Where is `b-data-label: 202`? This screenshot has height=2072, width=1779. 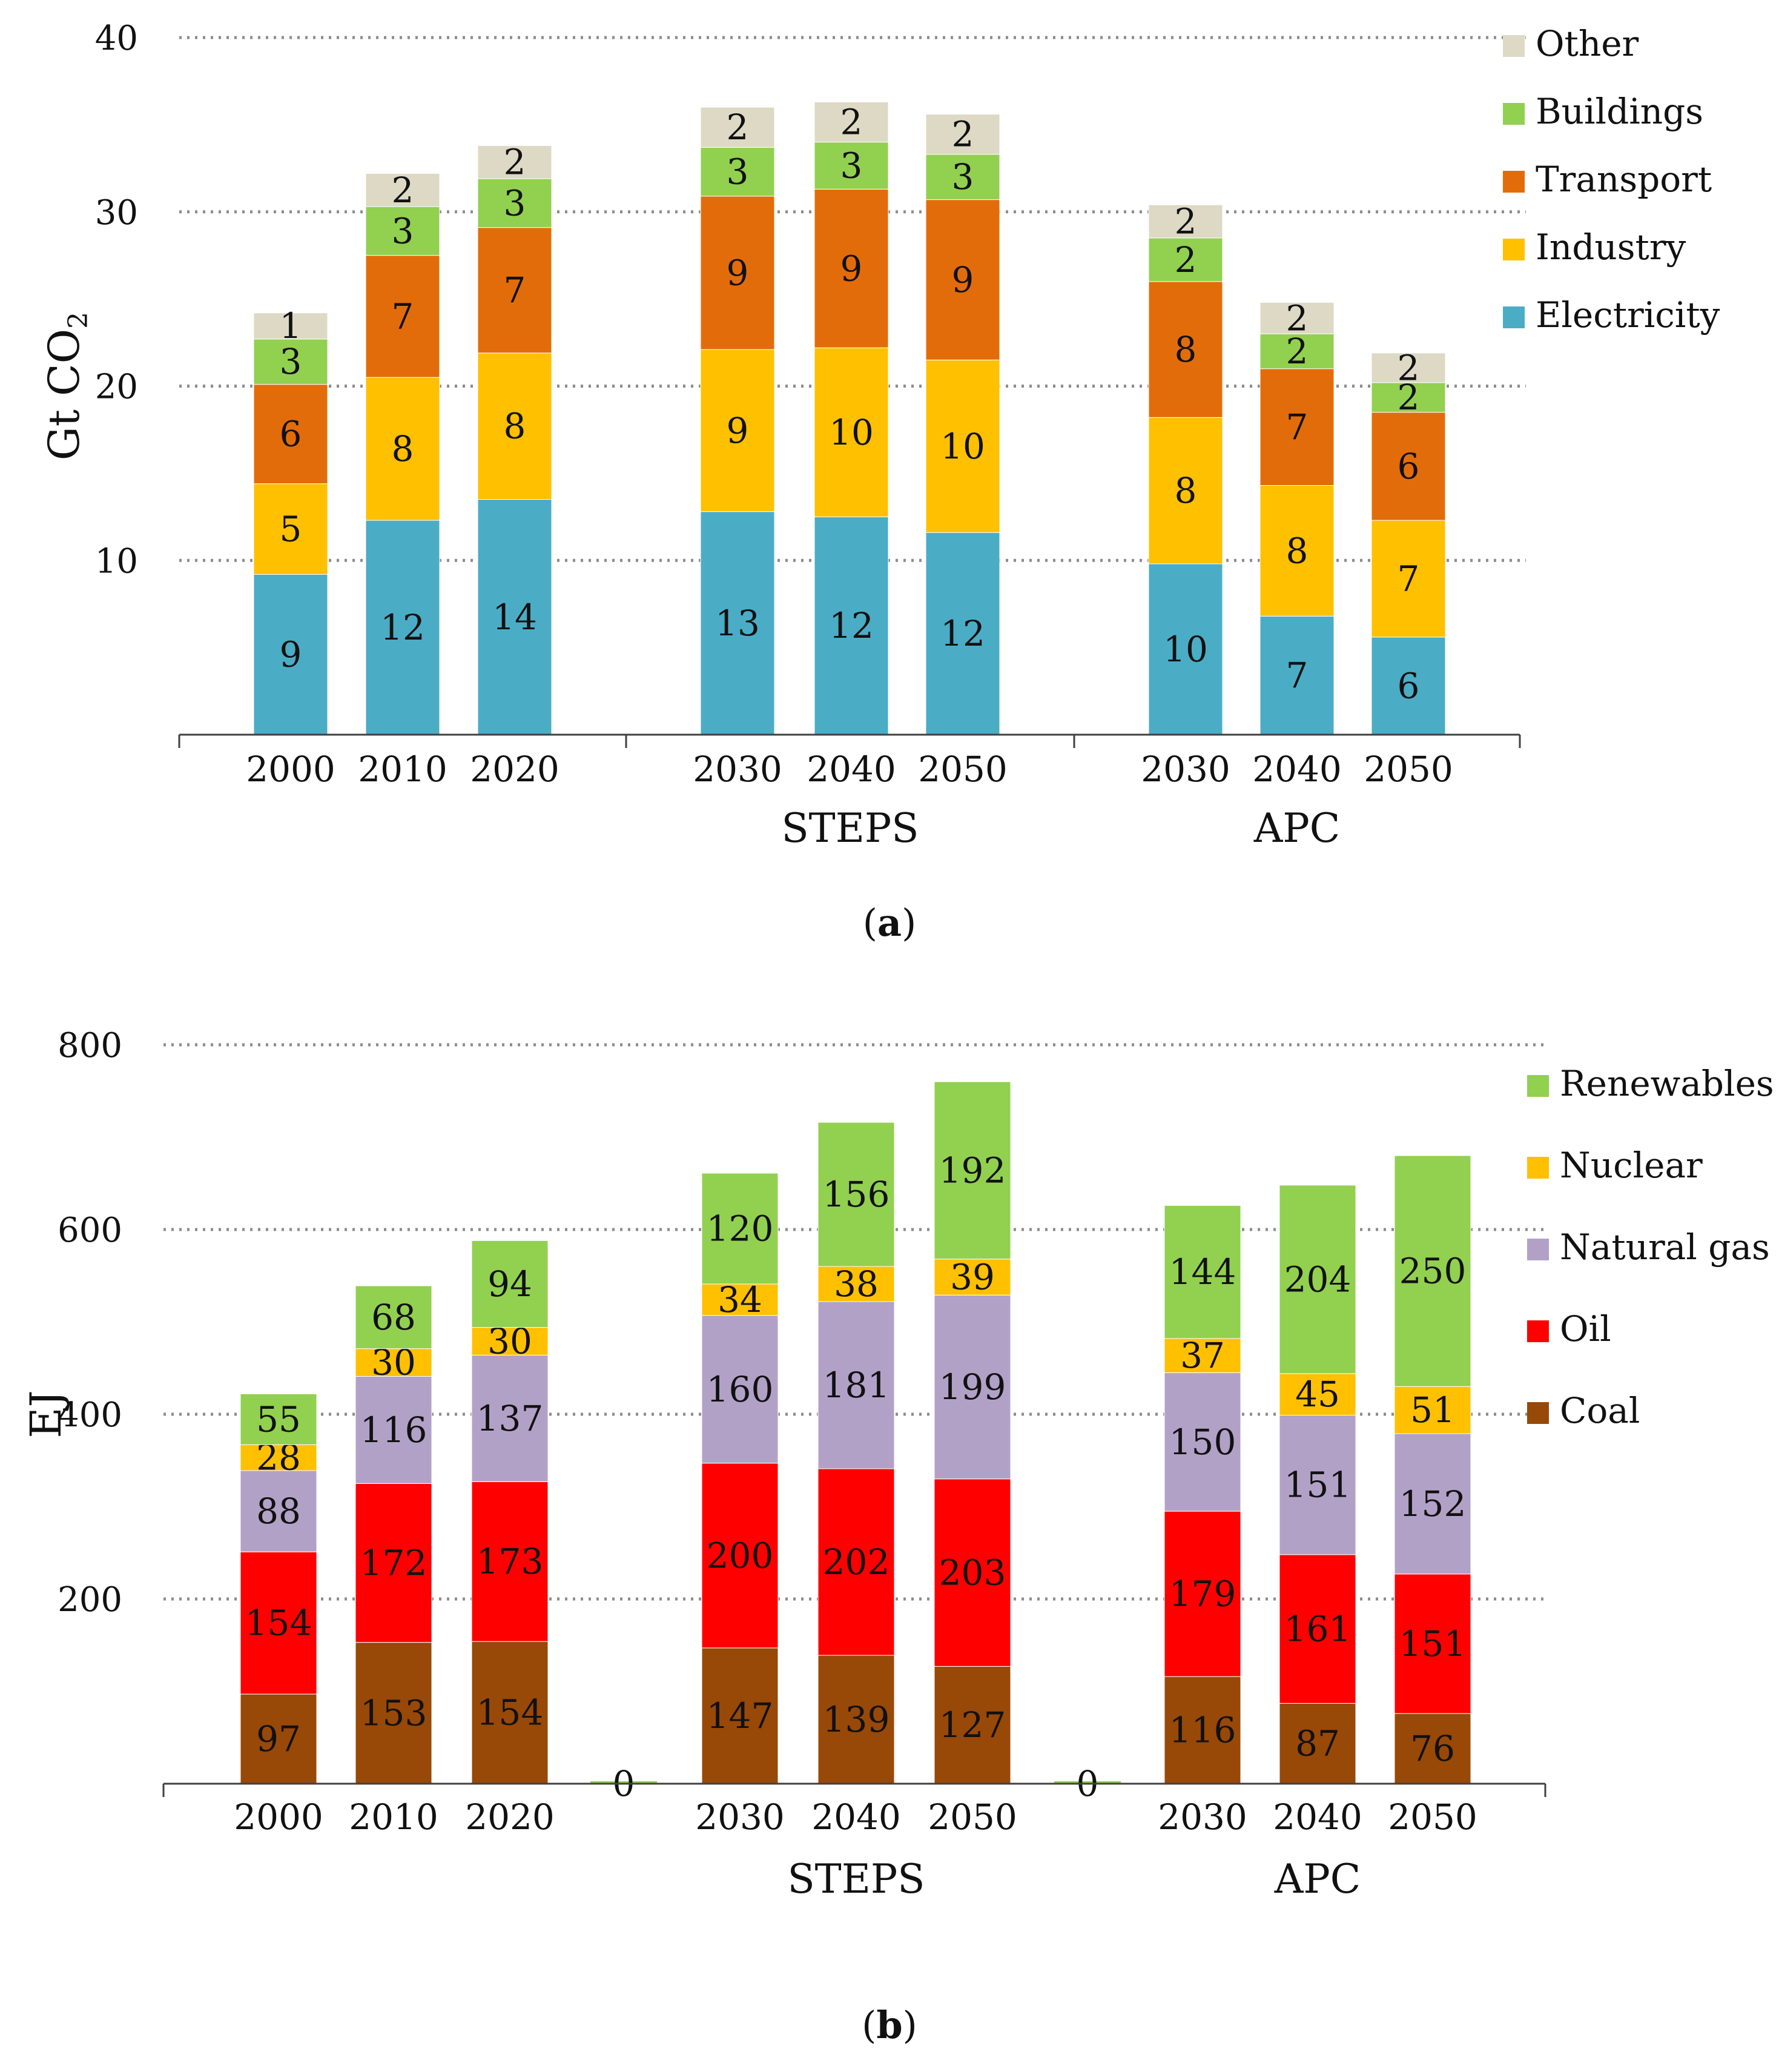 b-data-label: 202 is located at coordinates (856, 1562).